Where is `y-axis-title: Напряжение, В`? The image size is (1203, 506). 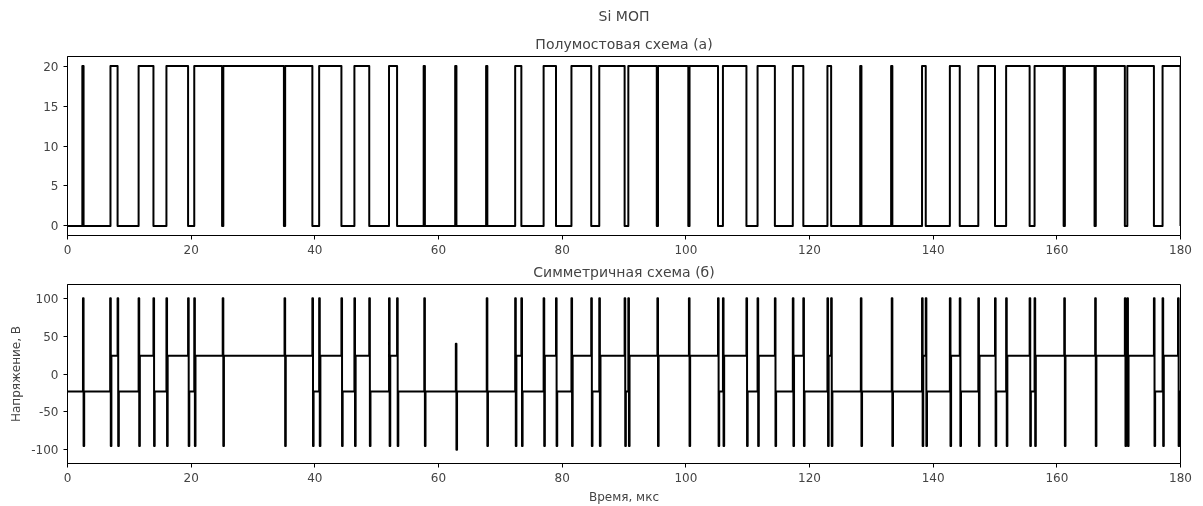
y-axis-title: Напряжение, В is located at coordinates (16, 374).